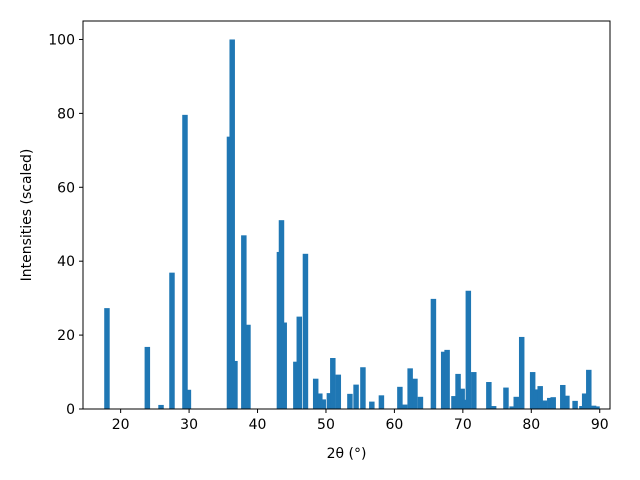 This screenshot has height=480, width=640. What do you see at coordinates (66, 336) in the screenshot?
I see `y-tick-label: 20` at bounding box center [66, 336].